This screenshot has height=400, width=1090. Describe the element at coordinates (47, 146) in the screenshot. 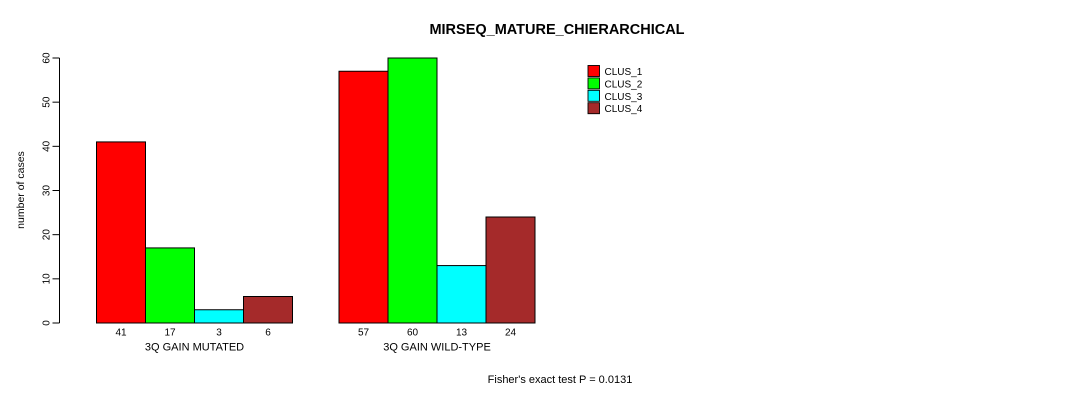

I see `y-axis-tick-label: 40` at that location.